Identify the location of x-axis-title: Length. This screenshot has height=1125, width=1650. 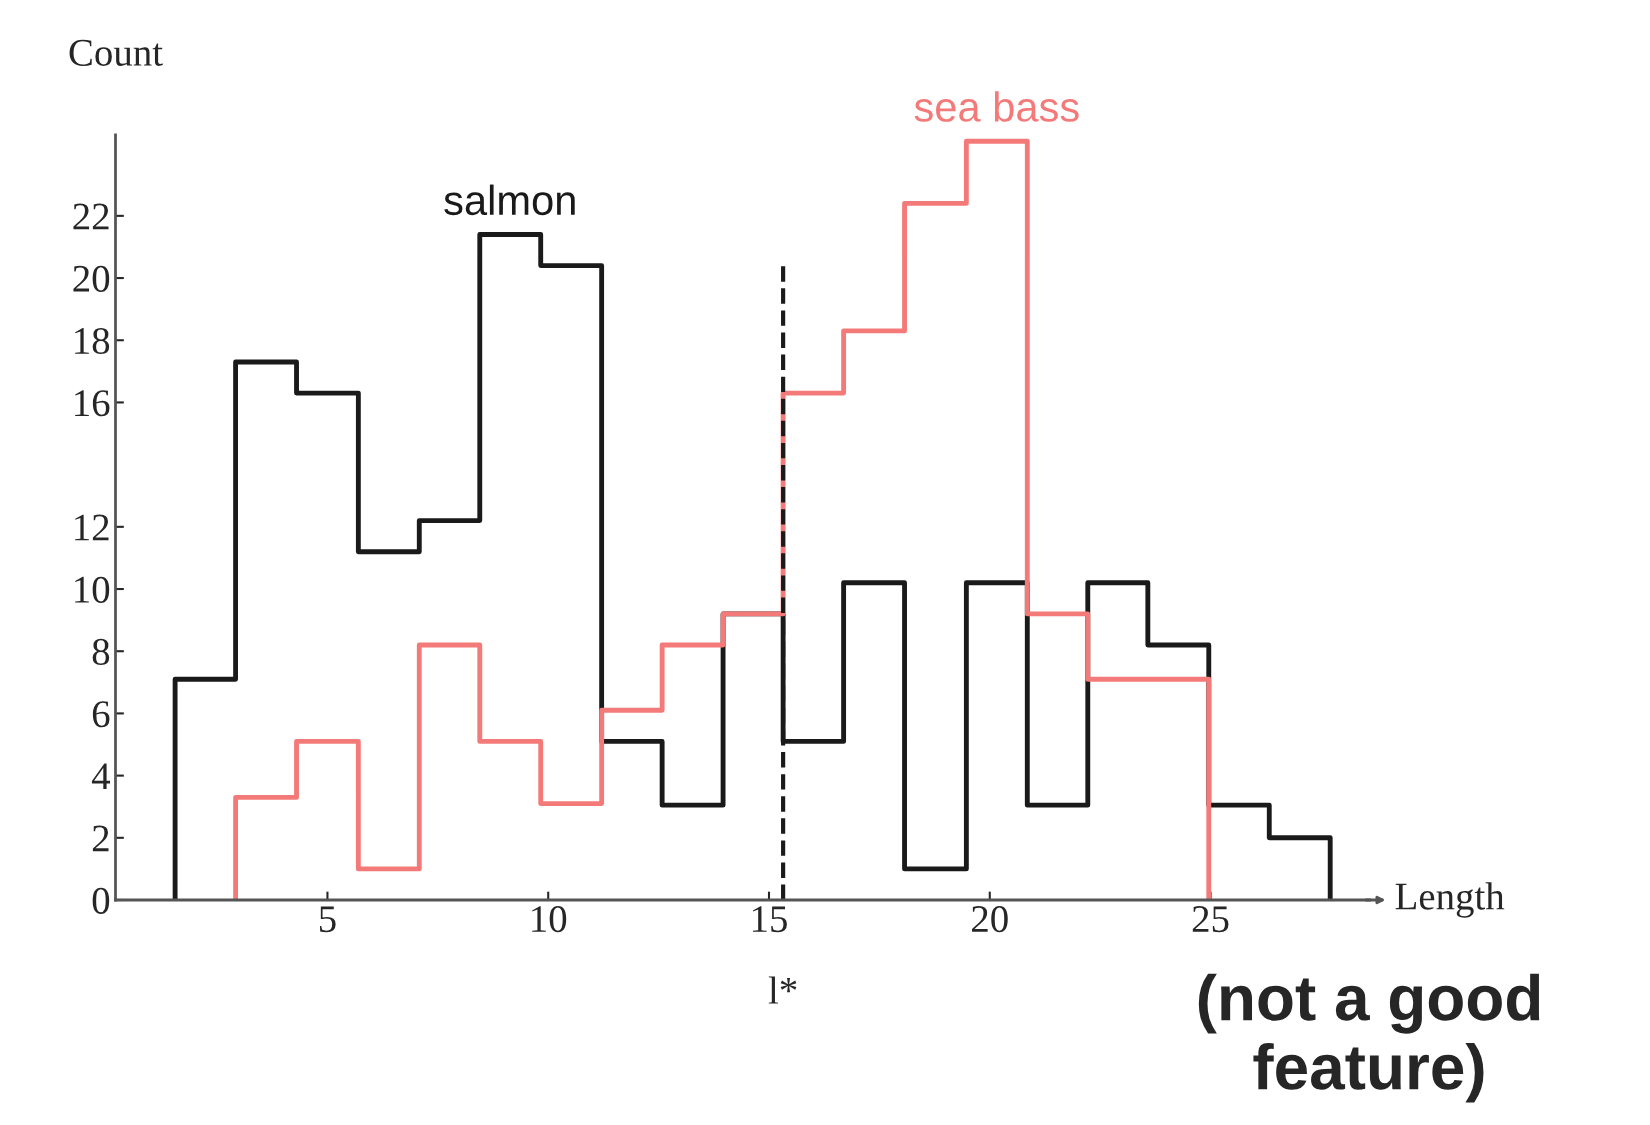
(1450, 900).